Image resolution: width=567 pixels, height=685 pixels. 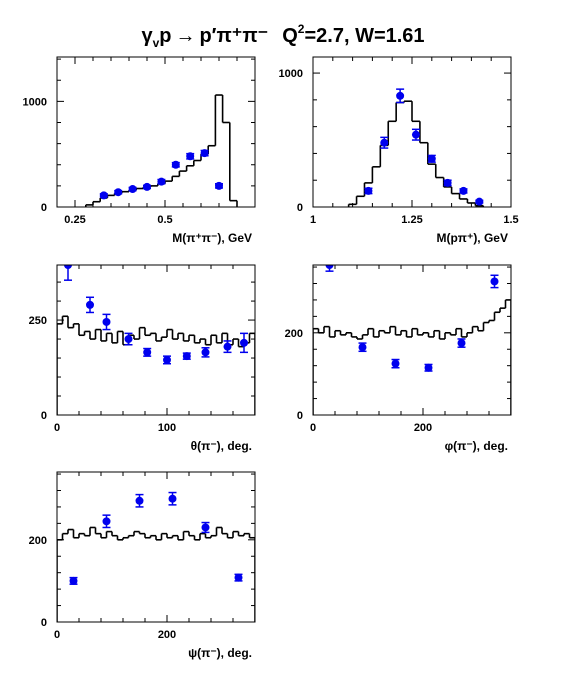 I want to click on y-tick-label: 250, so click(x=38, y=321).